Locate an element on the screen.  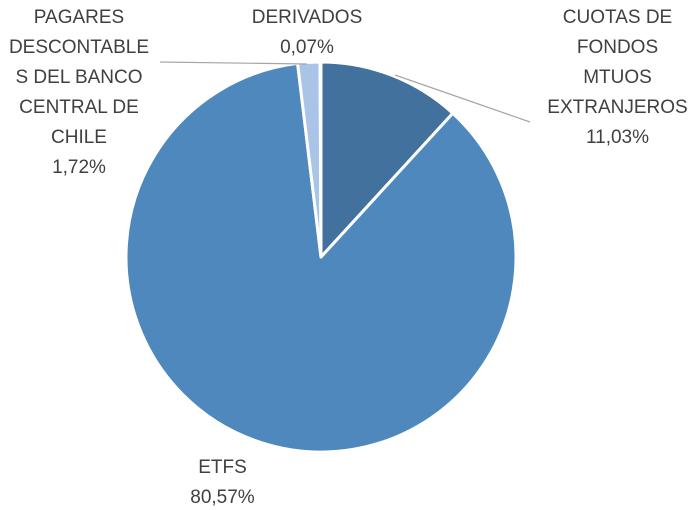
value-label: 0,07% is located at coordinates (307, 47).